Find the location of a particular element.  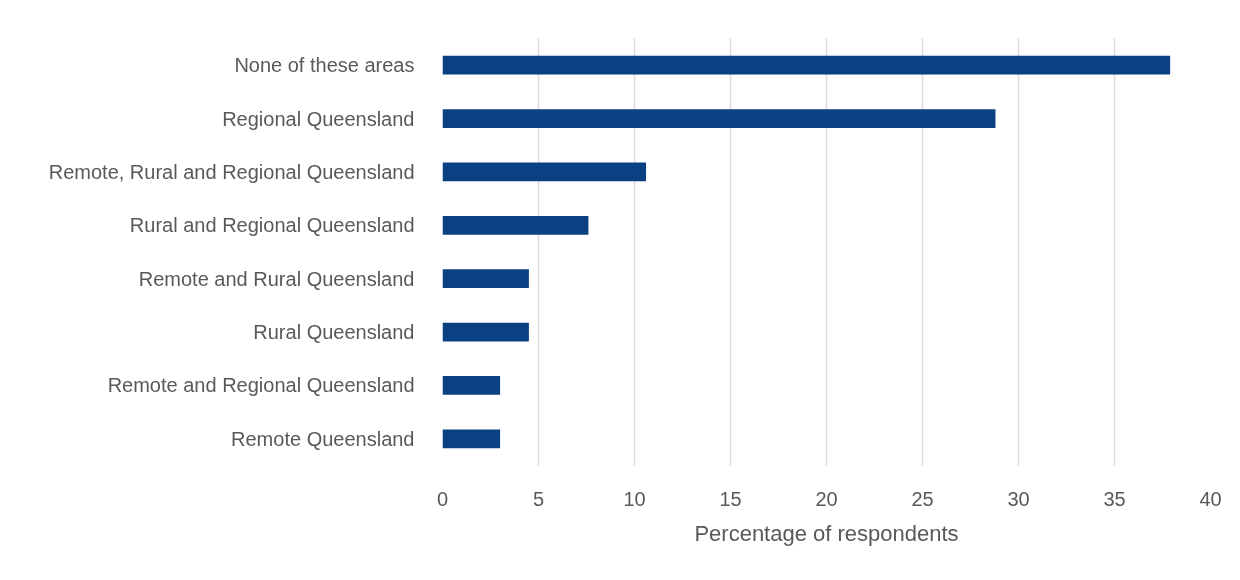

x-axis-title: Percentage of respondents is located at coordinates (826, 533).